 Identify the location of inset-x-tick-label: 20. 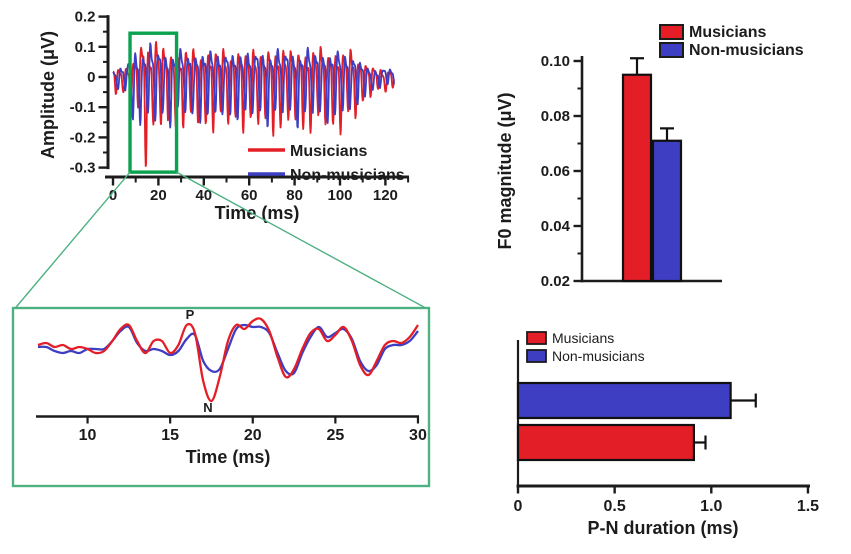
(253, 435).